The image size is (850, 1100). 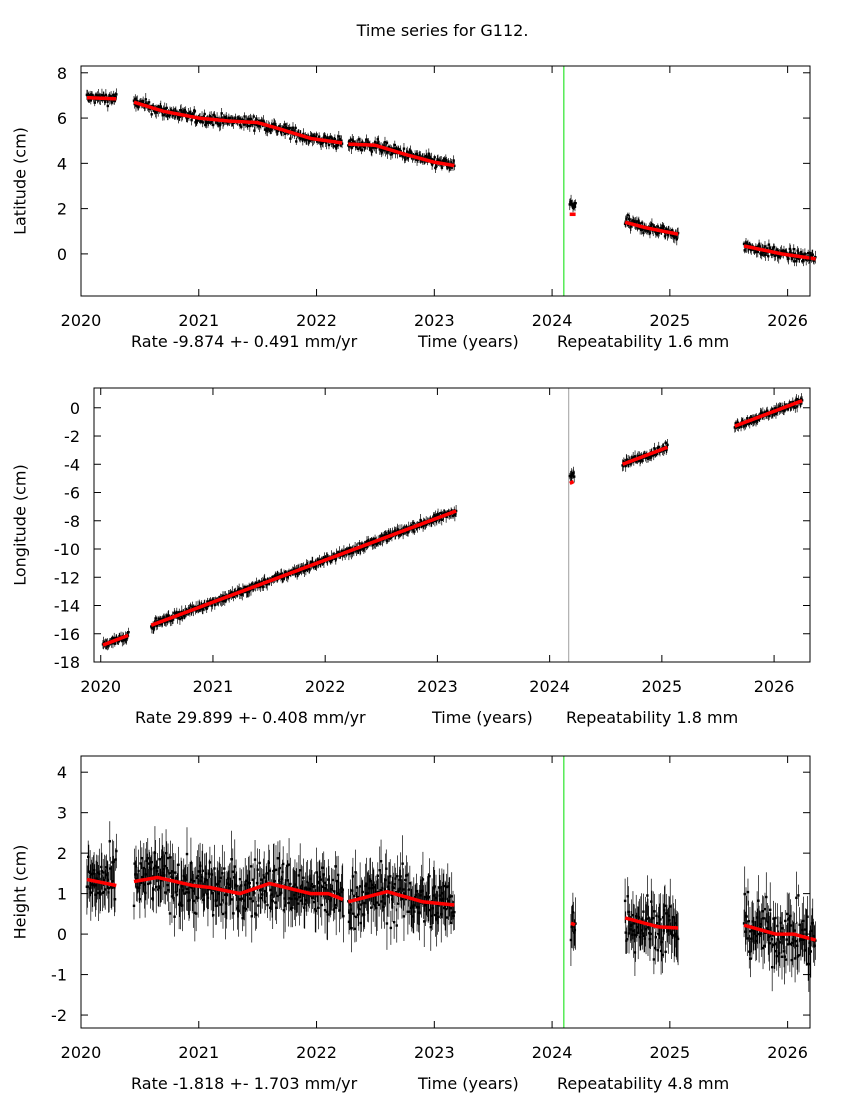 I want to click on y-tick-label: 8, so click(x=62, y=73).